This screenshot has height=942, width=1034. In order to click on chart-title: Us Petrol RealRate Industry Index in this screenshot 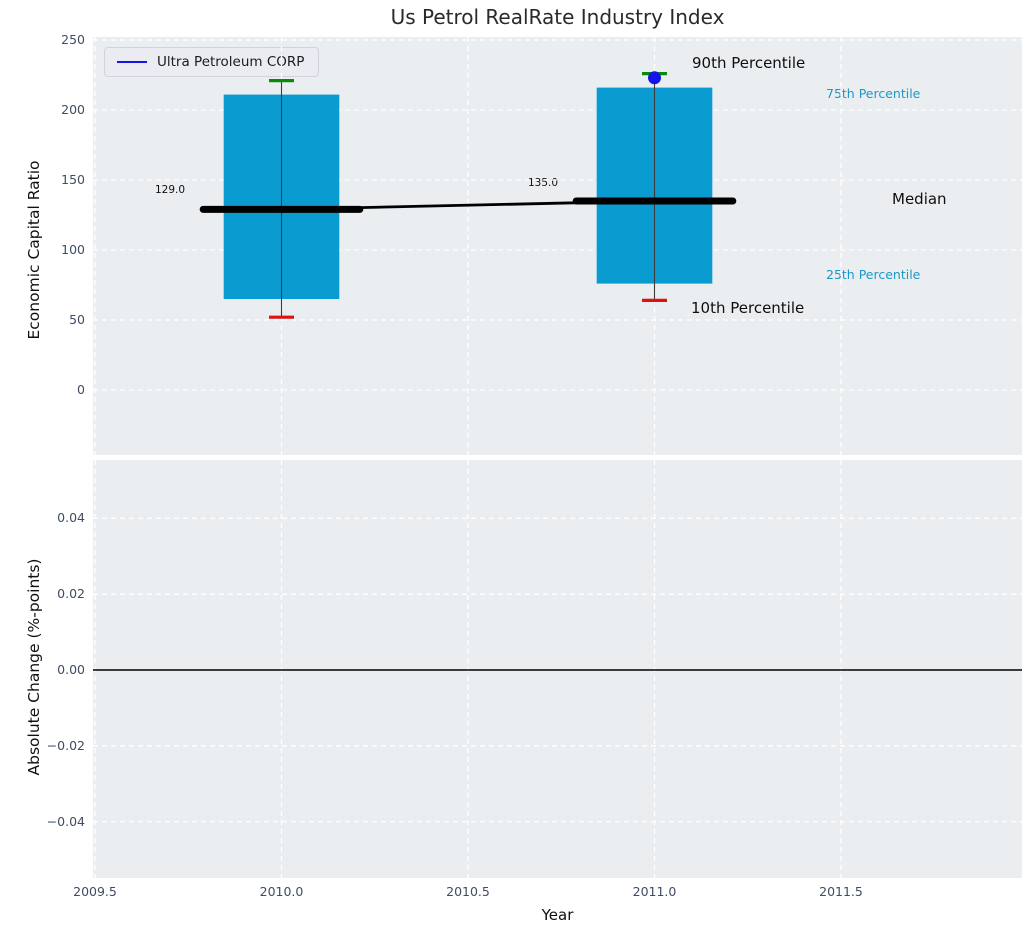, I will do `click(557, 17)`.